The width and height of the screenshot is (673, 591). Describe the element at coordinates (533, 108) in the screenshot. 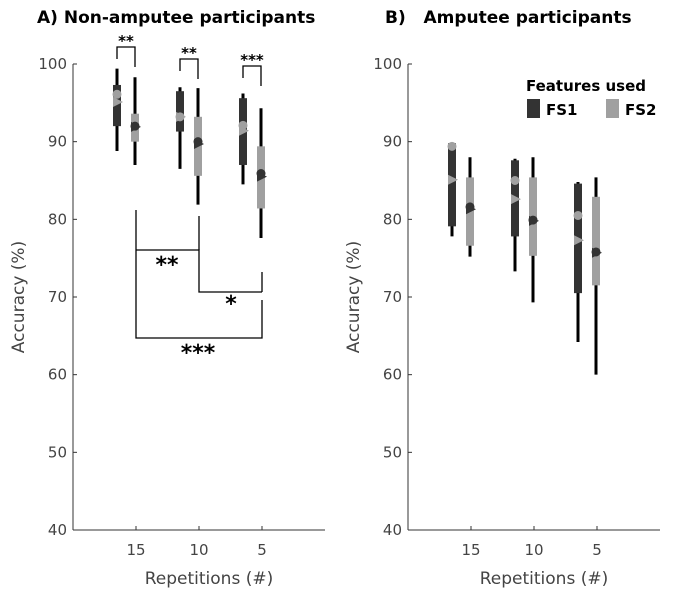

I see `legend-swatch-fs1` at that location.